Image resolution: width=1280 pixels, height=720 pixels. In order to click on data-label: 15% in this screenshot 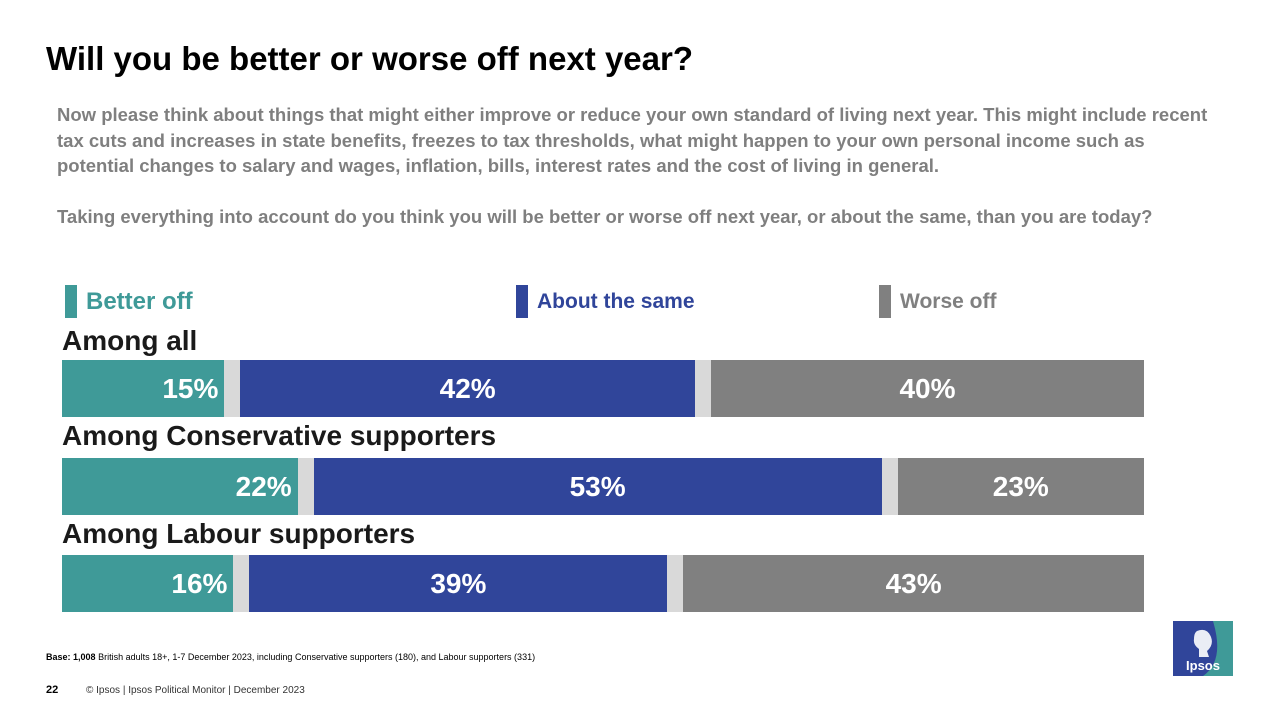, I will do `click(190, 388)`.